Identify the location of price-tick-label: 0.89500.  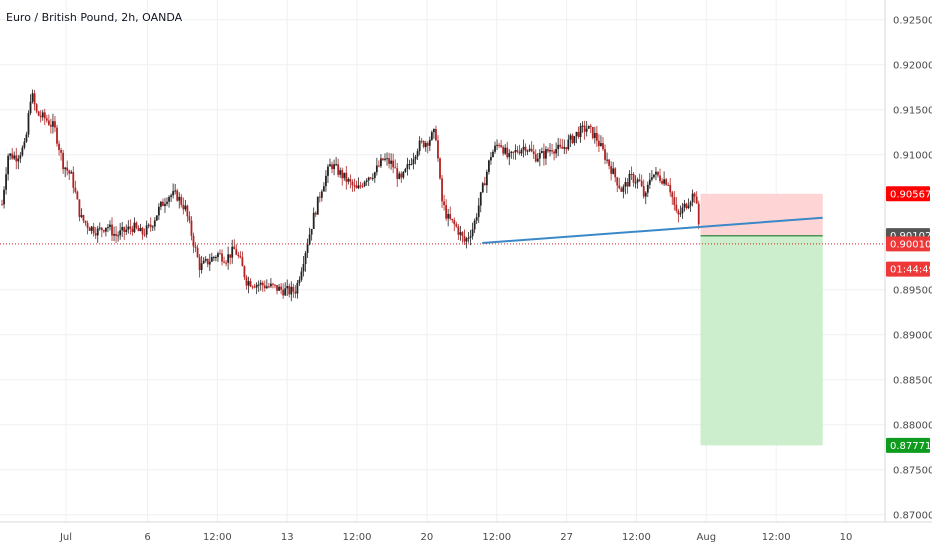
(912, 290).